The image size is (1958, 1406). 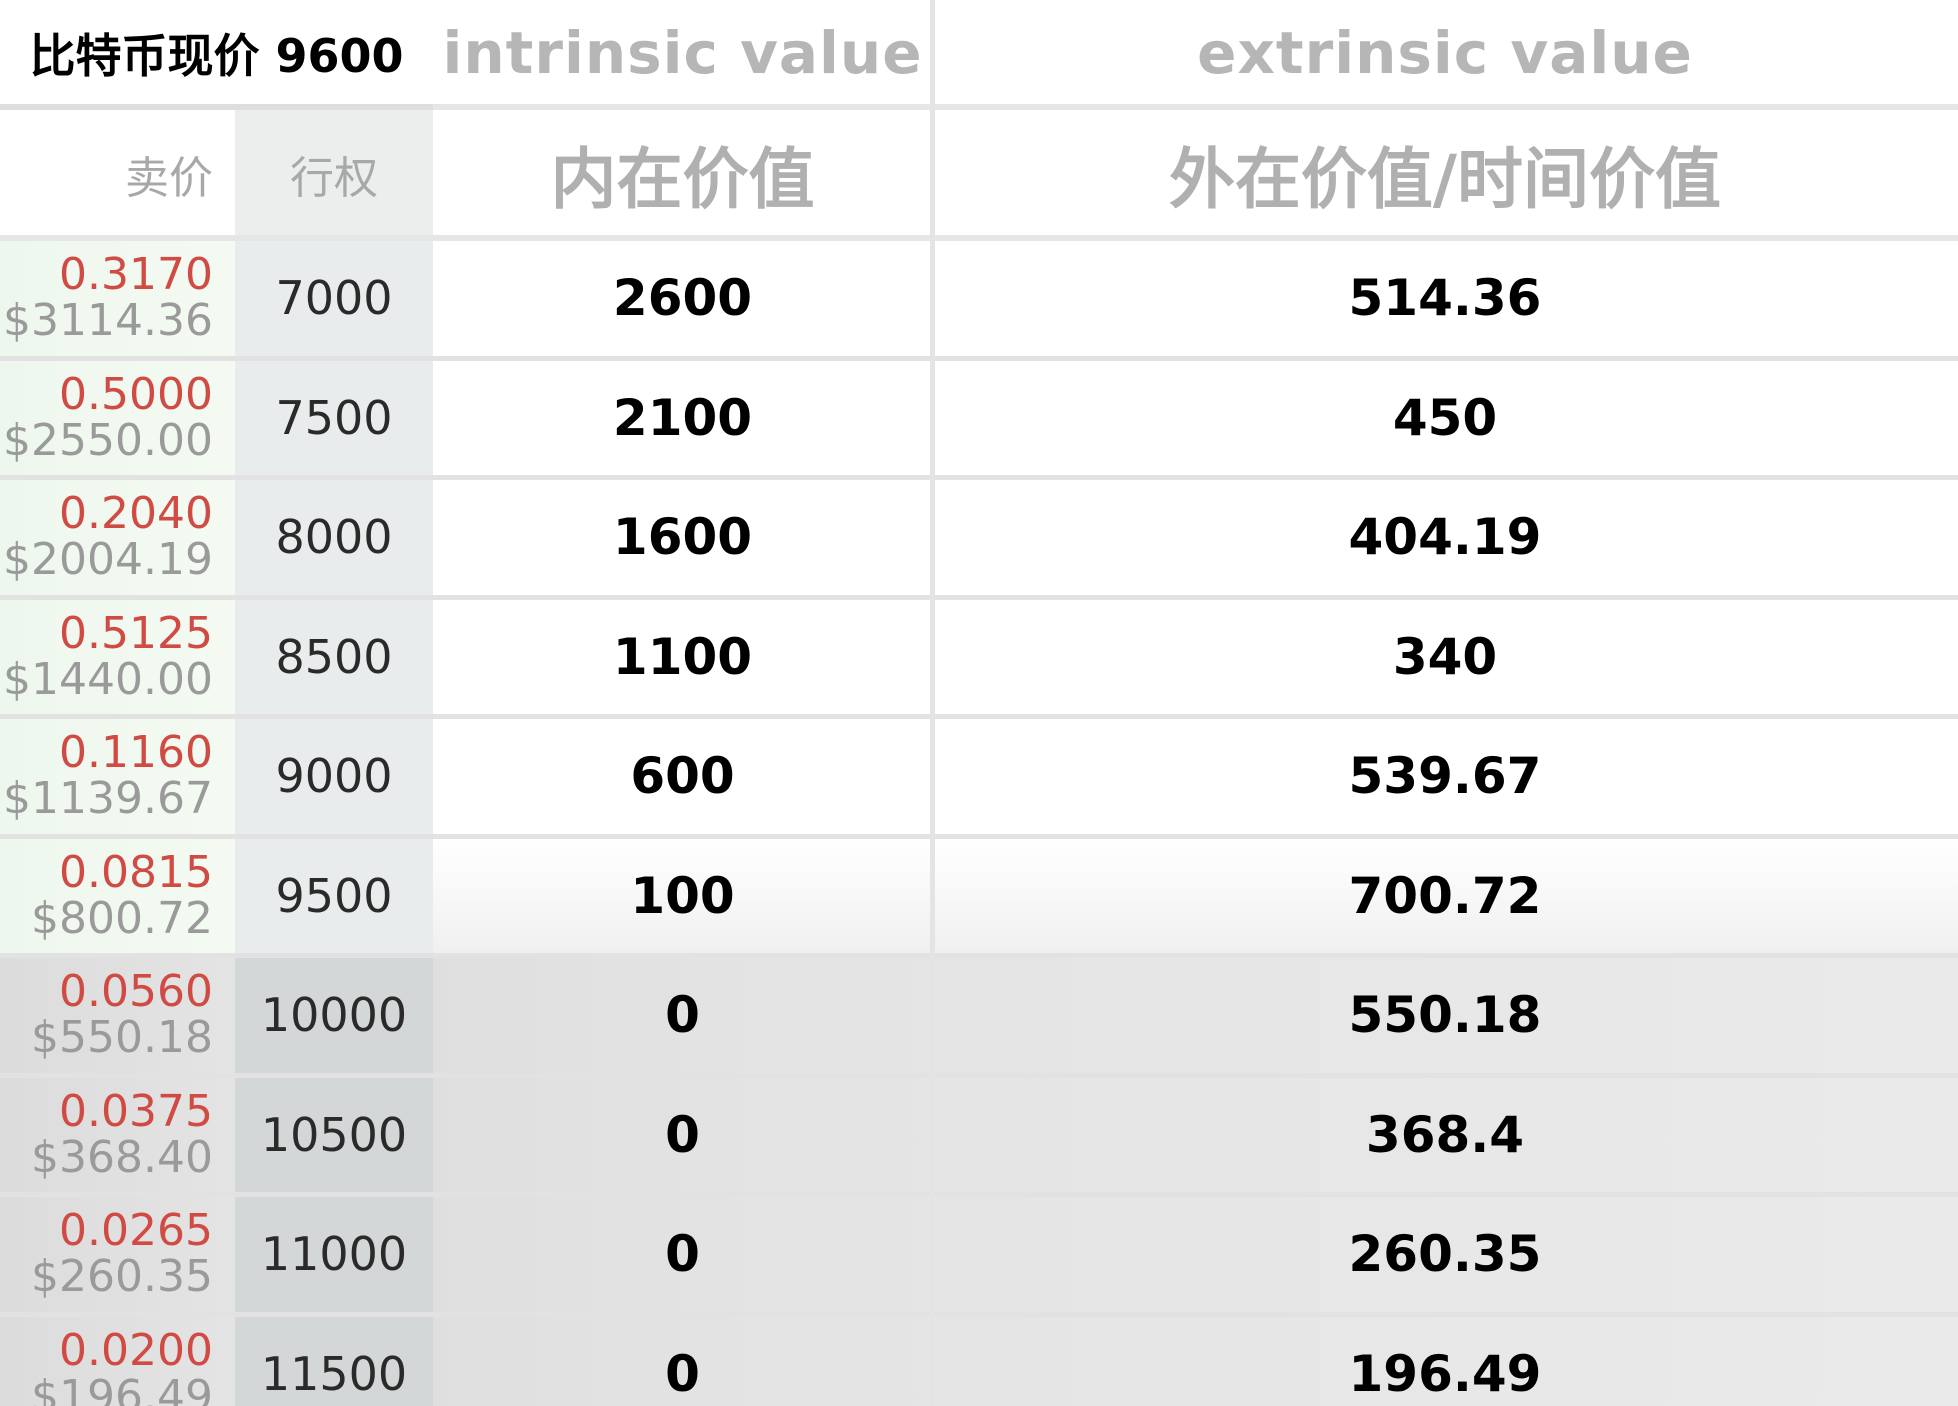 What do you see at coordinates (108, 321) in the screenshot?
I see `ask-usd-value: $3114.36` at bounding box center [108, 321].